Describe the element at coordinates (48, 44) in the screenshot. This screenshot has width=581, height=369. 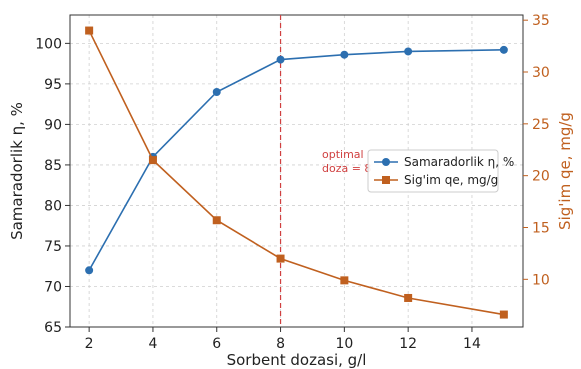
I see `y-left-tick-label: 100` at that location.